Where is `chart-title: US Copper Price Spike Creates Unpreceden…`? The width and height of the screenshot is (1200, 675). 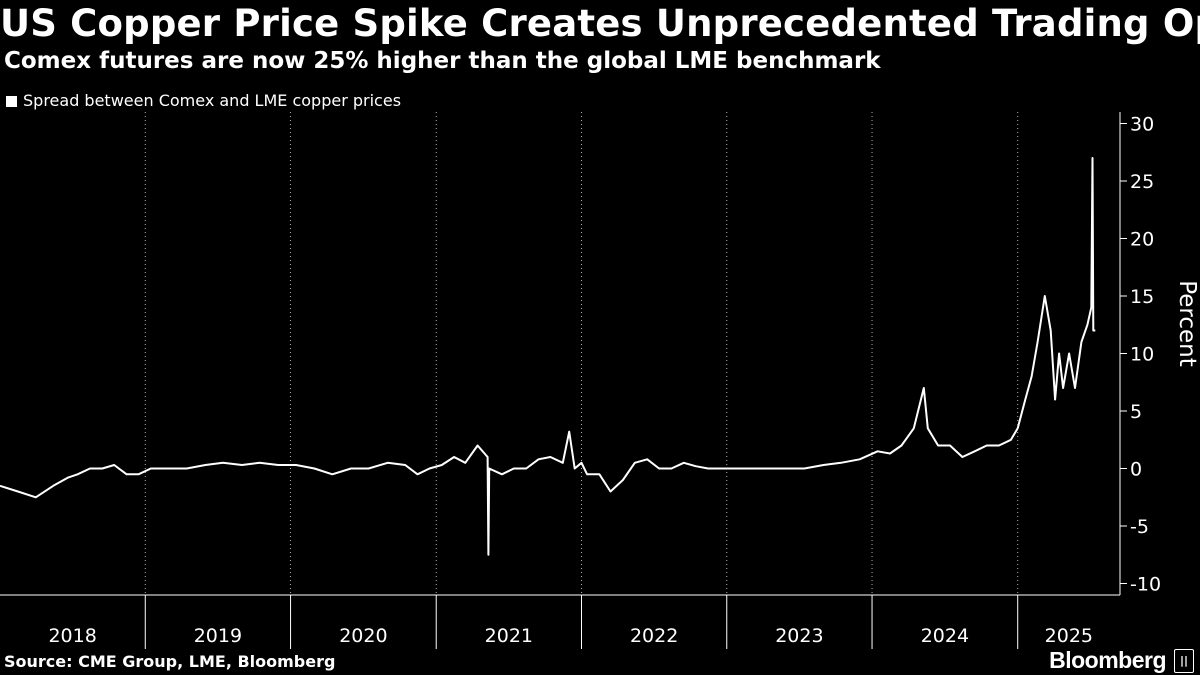 chart-title: US Copper Price Spike Creates Unpreceden… is located at coordinates (600, 23).